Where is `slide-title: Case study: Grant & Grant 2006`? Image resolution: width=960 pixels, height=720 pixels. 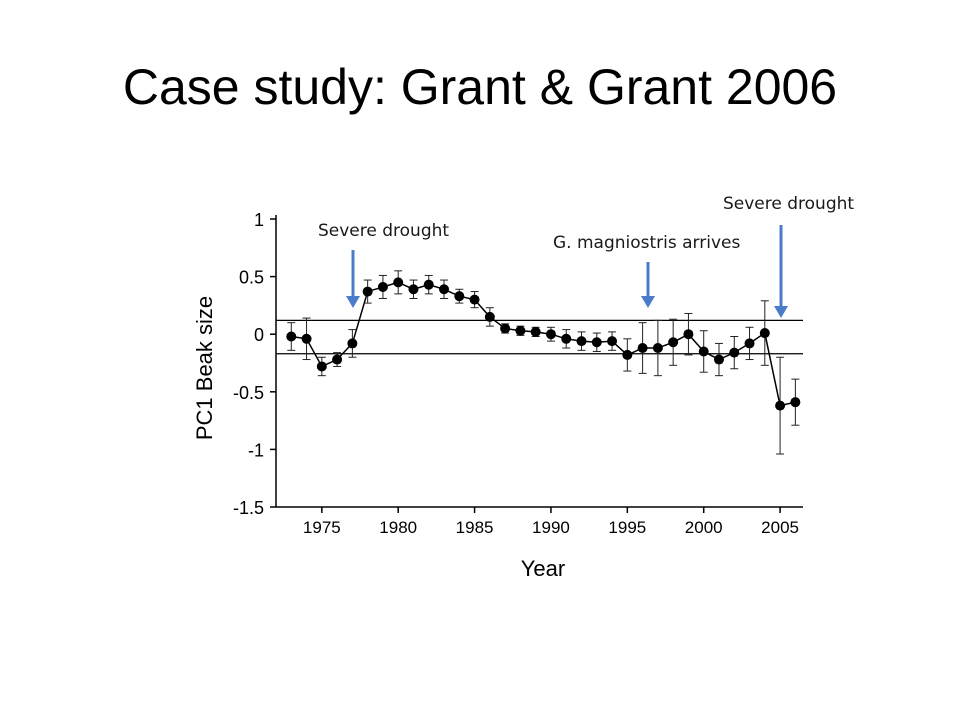 slide-title: Case study: Grant & Grant 2006 is located at coordinates (480, 87).